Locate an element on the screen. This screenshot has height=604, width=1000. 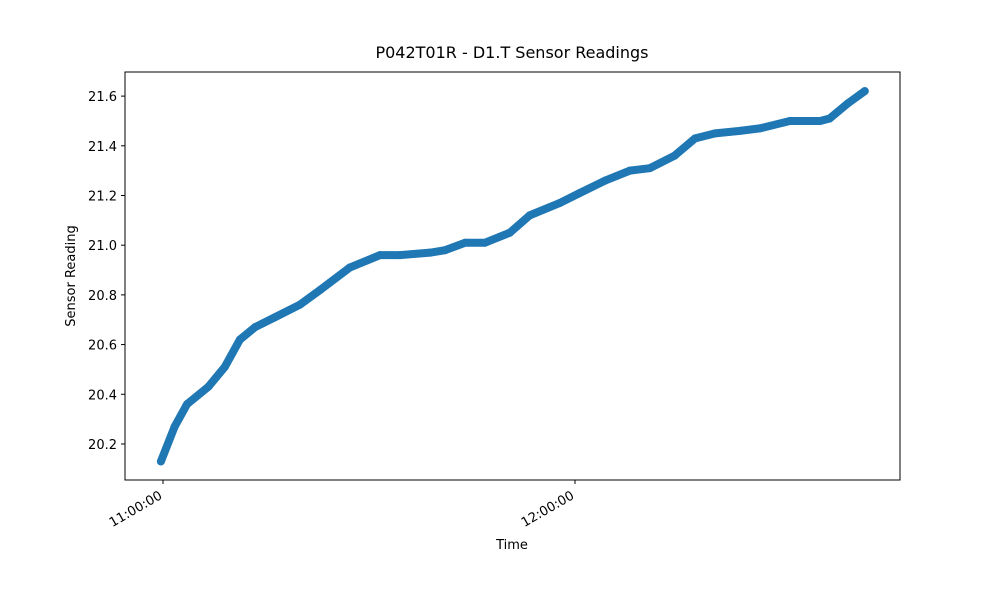
y-tick-label: 21.2 is located at coordinates (102, 196).